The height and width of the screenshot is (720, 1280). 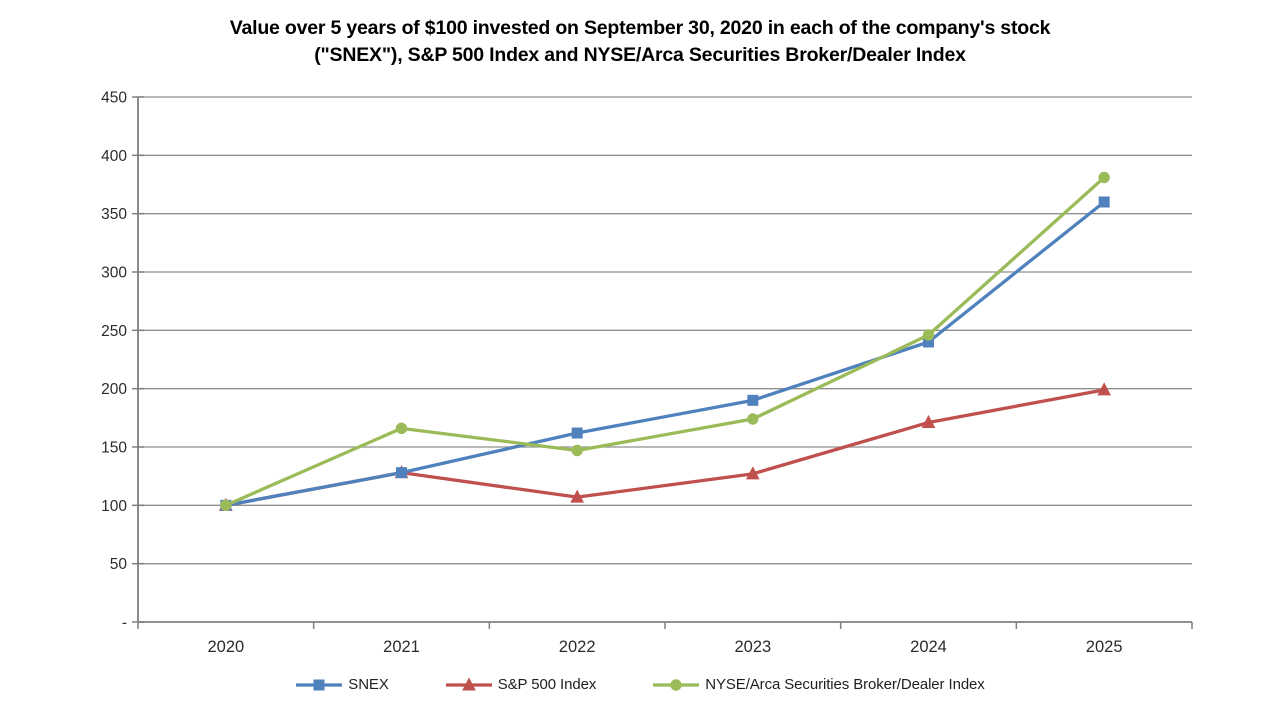 I want to click on y-tick-label: -, so click(x=124, y=623).